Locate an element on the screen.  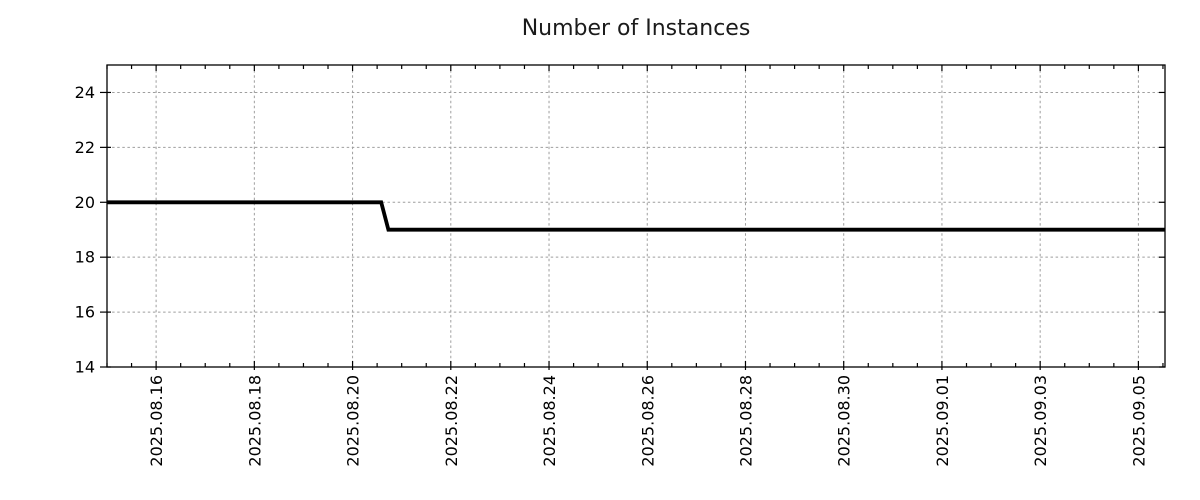
chart-title: Number of Instances is located at coordinates (636, 28).